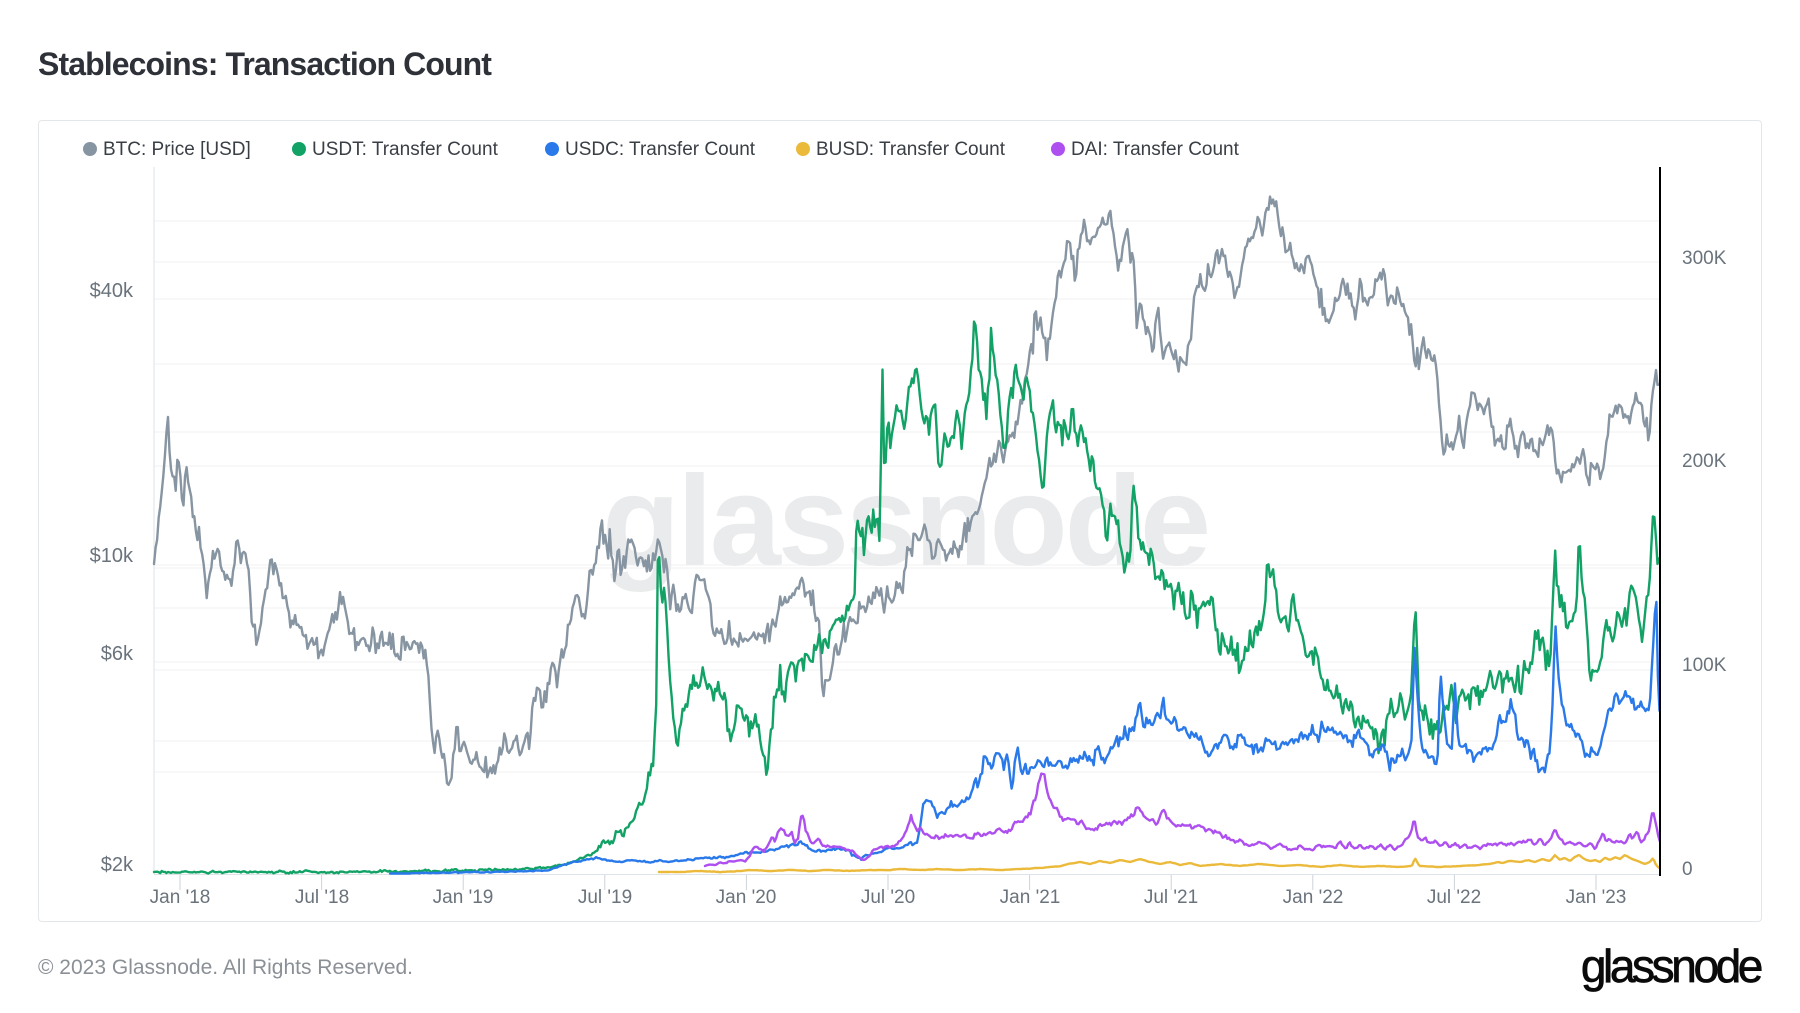  What do you see at coordinates (1687, 869) in the screenshot?
I see `svg-text: 0` at bounding box center [1687, 869].